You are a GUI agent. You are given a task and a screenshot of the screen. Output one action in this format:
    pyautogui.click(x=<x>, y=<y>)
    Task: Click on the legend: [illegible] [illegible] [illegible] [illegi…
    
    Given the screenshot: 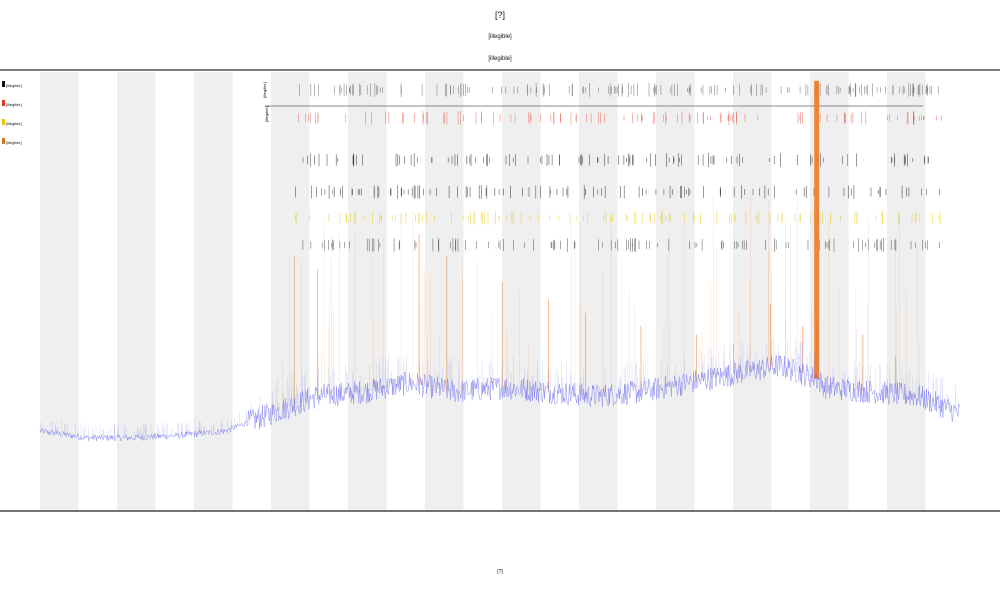 What is the action you would take?
    pyautogui.click(x=12, y=113)
    